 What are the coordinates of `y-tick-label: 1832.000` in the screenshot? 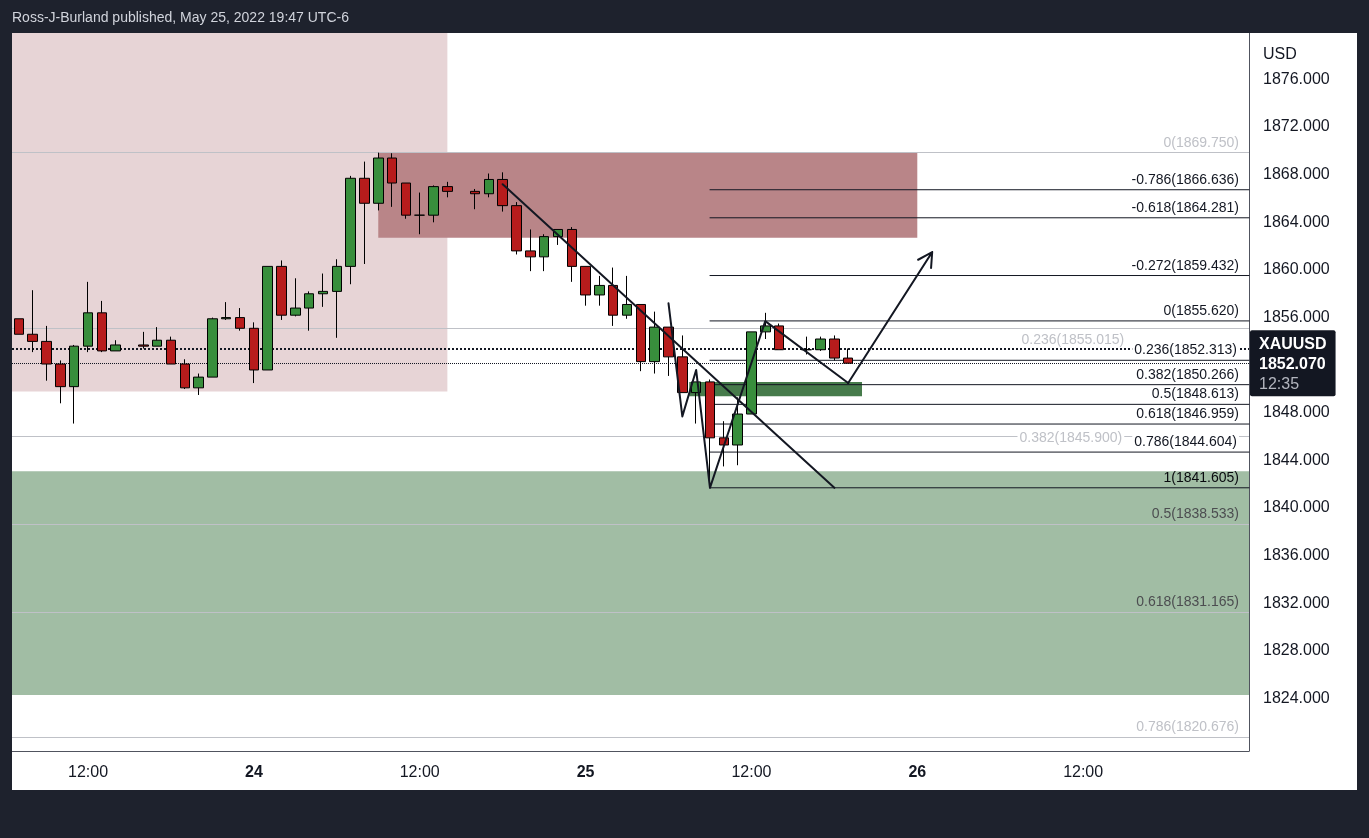 It's located at (1296, 602).